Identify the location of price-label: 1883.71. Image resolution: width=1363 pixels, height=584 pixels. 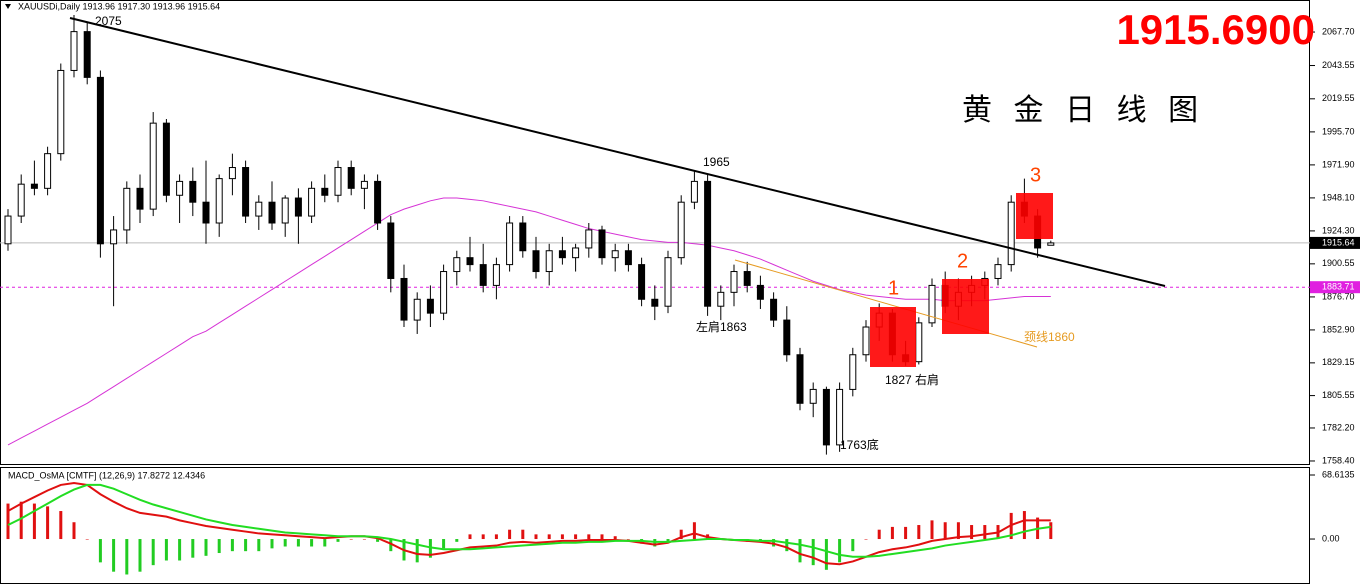
(1338, 287).